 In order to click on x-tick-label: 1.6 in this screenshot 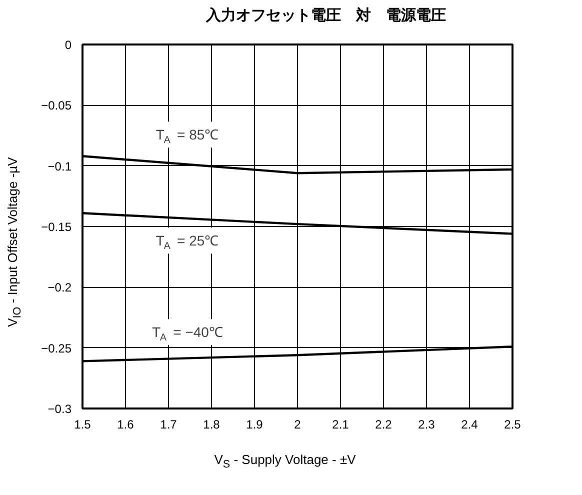, I will do `click(125, 425)`.